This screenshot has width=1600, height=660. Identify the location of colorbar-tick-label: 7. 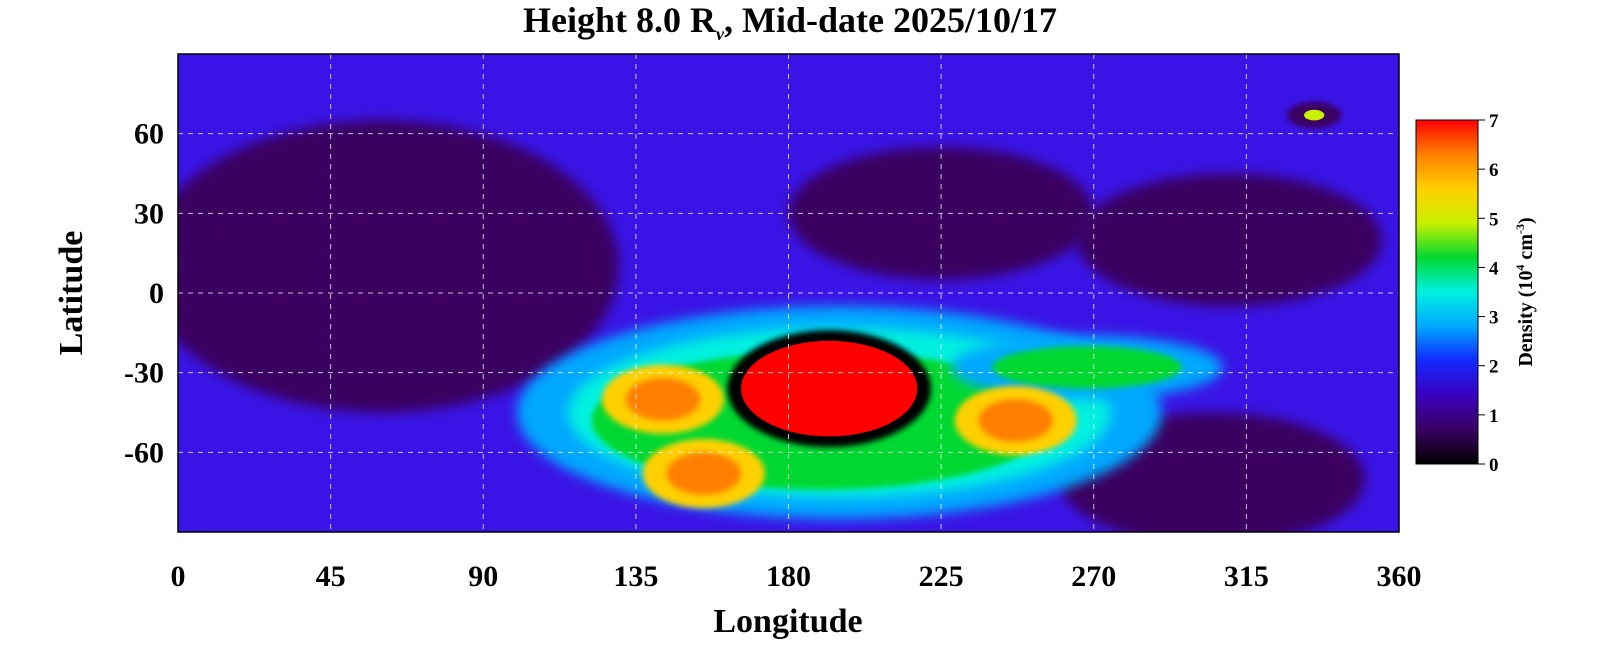
(1494, 121).